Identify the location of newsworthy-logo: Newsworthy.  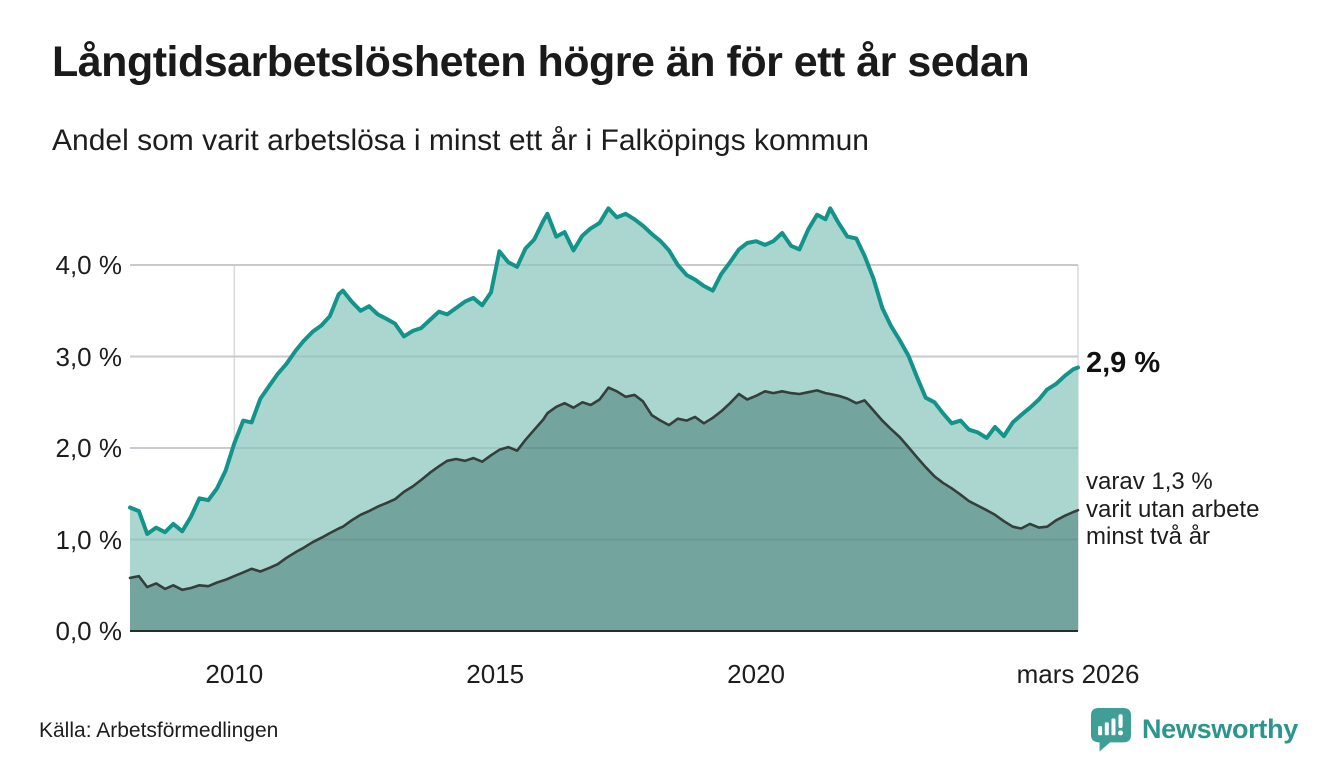
(1194, 729).